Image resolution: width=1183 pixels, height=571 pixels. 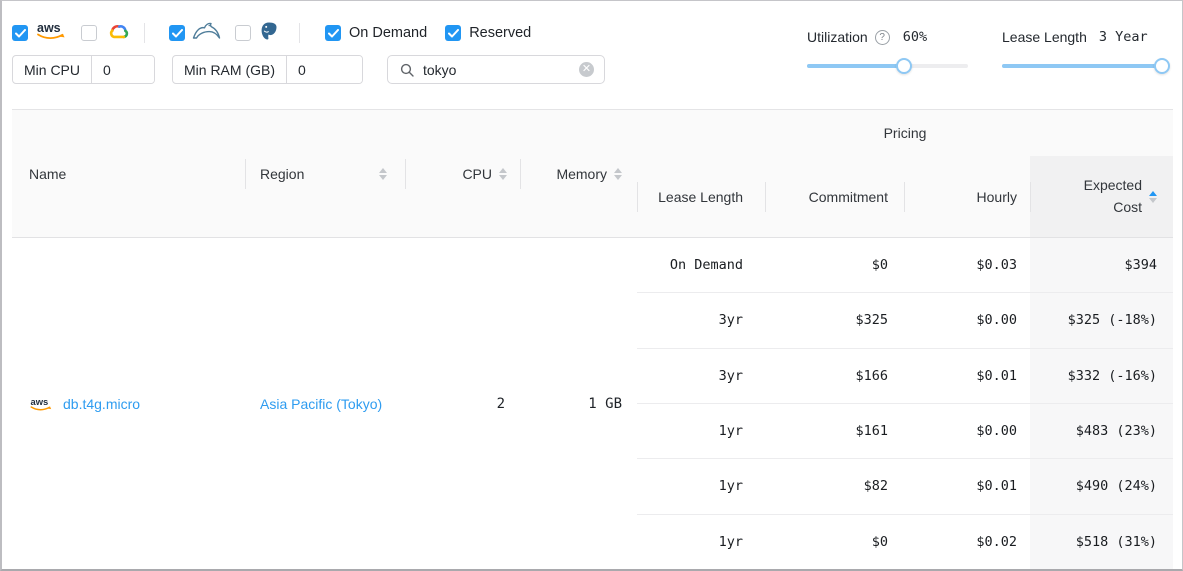 What do you see at coordinates (905, 375) in the screenshot?
I see `pricing-row: 3yr $166 $0.01 $332 (-16%)` at bounding box center [905, 375].